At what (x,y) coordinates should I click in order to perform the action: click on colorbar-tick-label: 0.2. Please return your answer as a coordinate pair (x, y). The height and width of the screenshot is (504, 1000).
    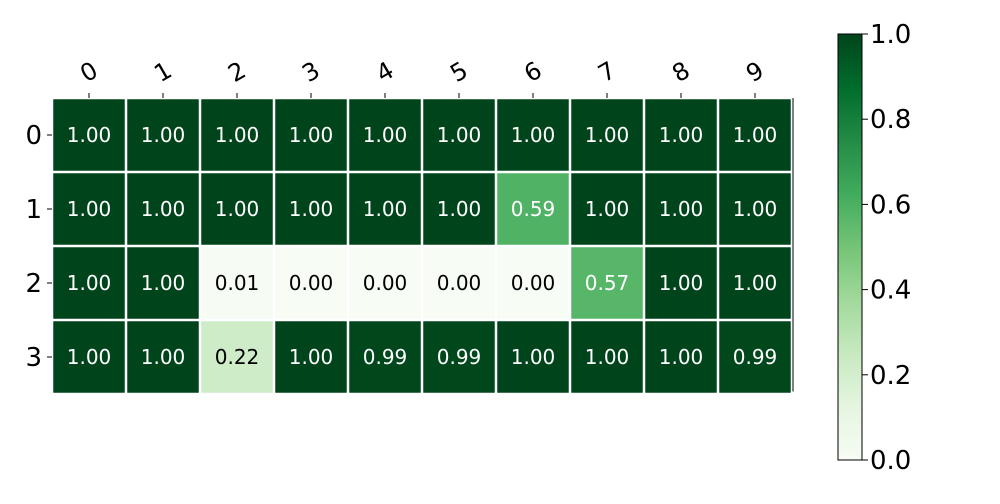
    Looking at the image, I should click on (890, 376).